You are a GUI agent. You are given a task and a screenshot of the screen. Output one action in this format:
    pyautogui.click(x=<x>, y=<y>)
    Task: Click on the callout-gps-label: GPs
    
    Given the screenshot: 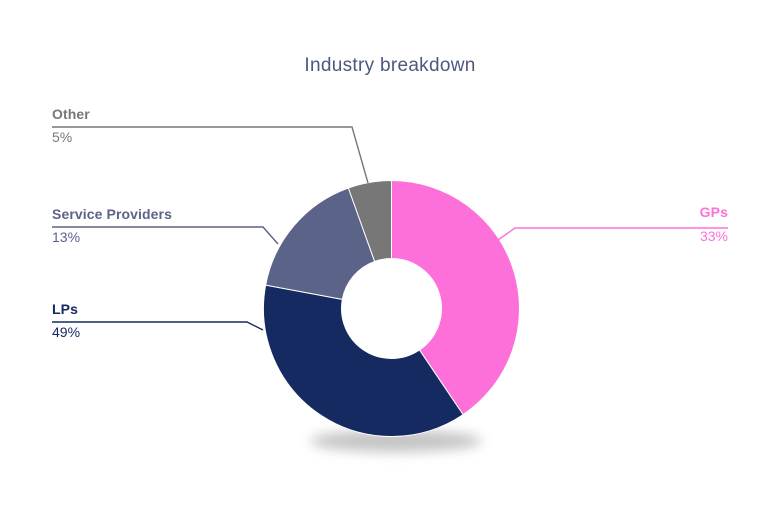 What is the action you would take?
    pyautogui.click(x=713, y=212)
    